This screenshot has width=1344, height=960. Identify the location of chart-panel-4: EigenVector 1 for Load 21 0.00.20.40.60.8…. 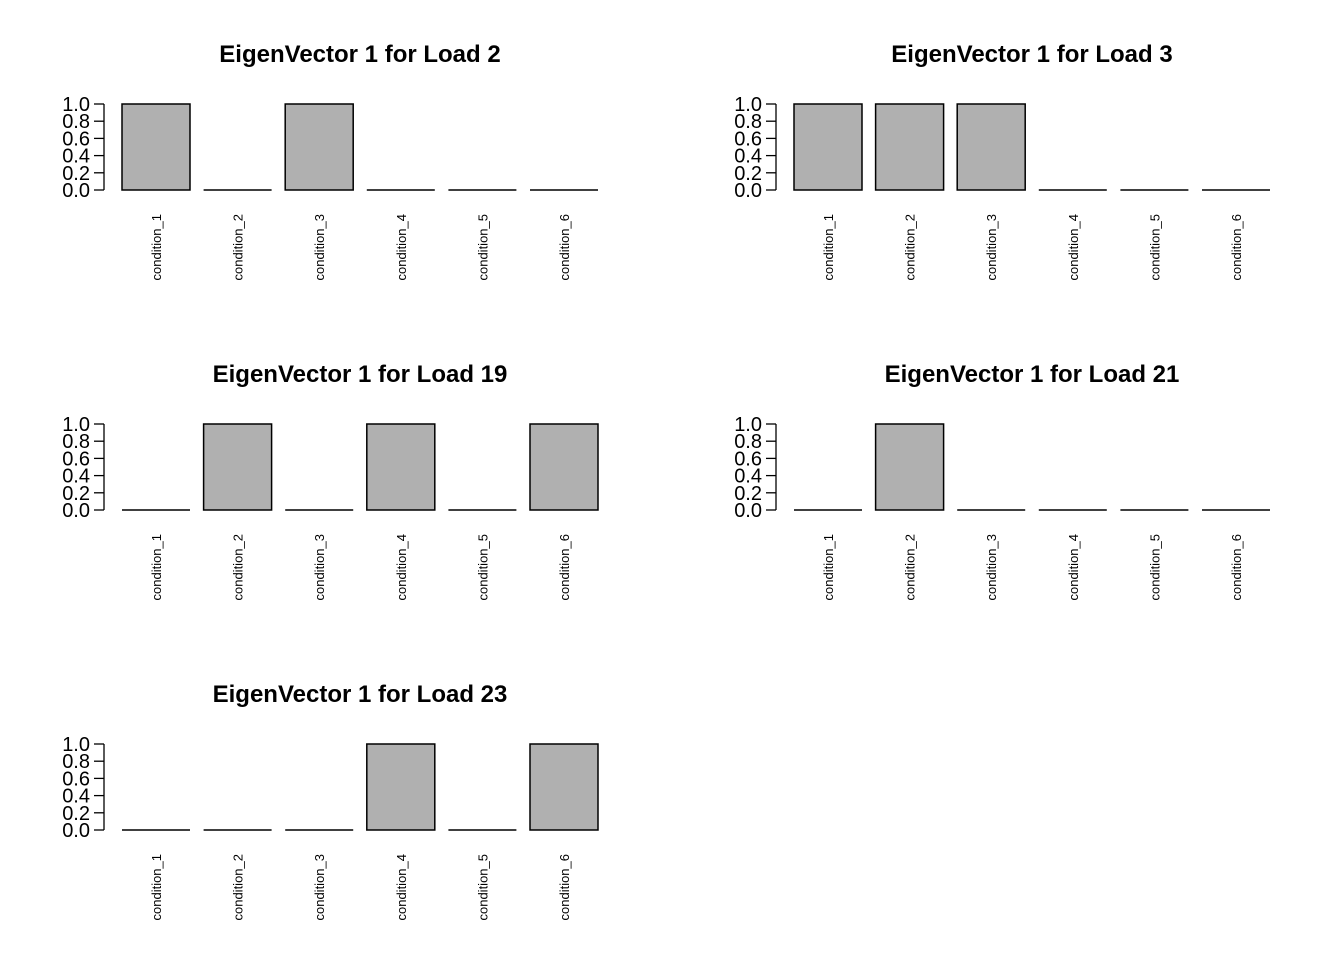
(1002, 481).